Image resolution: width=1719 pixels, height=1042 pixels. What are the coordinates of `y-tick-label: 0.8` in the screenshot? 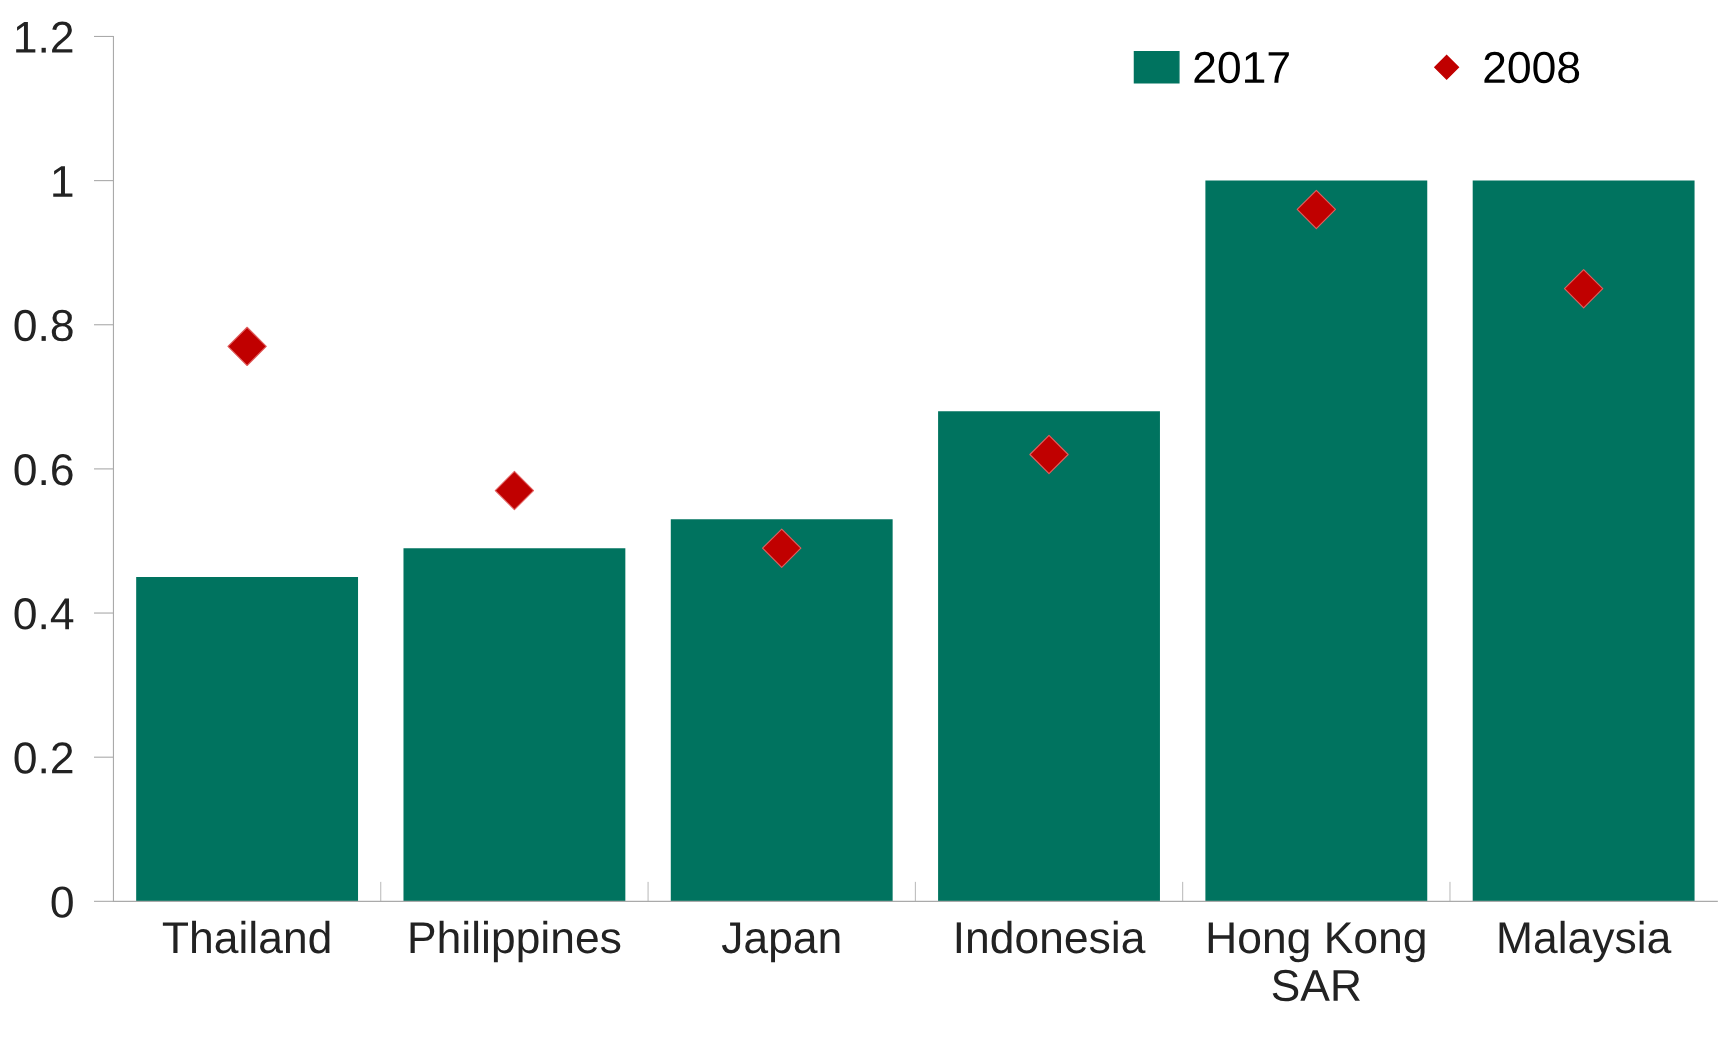 It's located at (43, 325).